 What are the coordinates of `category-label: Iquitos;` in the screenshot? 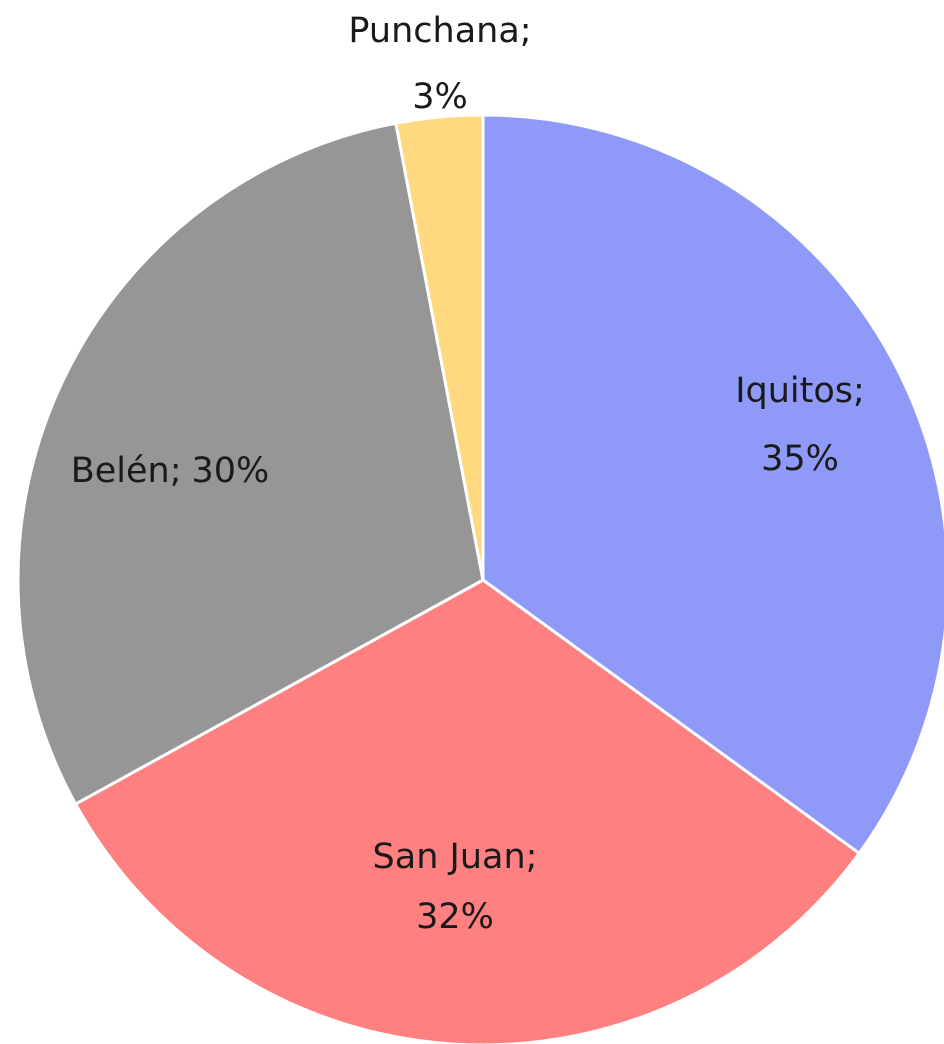 It's located at (800, 391).